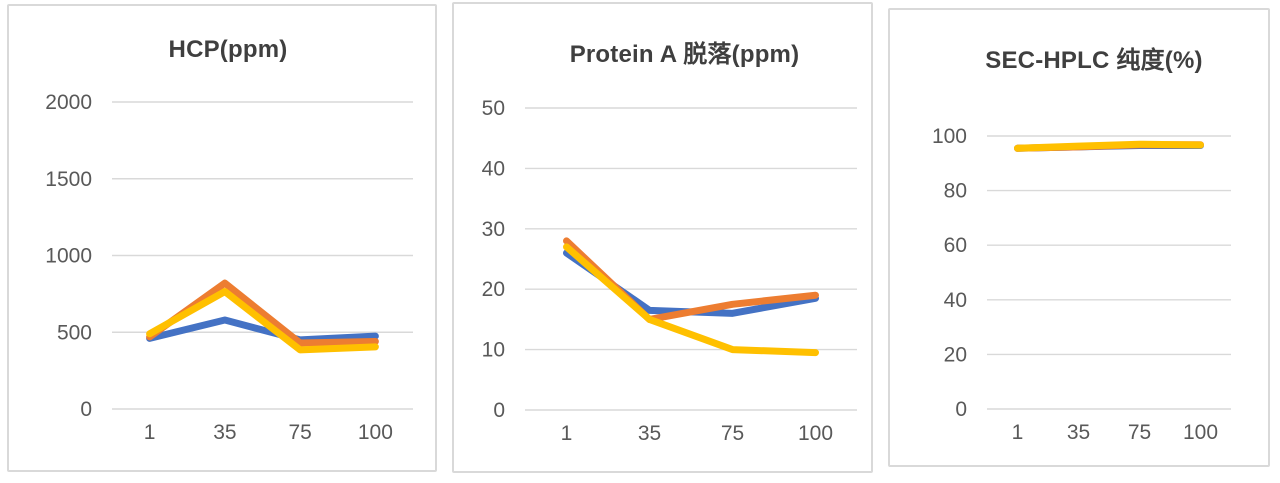 The width and height of the screenshot is (1280, 483). I want to click on chart-title-protein-a: Protein A 脱落(ppm), so click(684, 54).